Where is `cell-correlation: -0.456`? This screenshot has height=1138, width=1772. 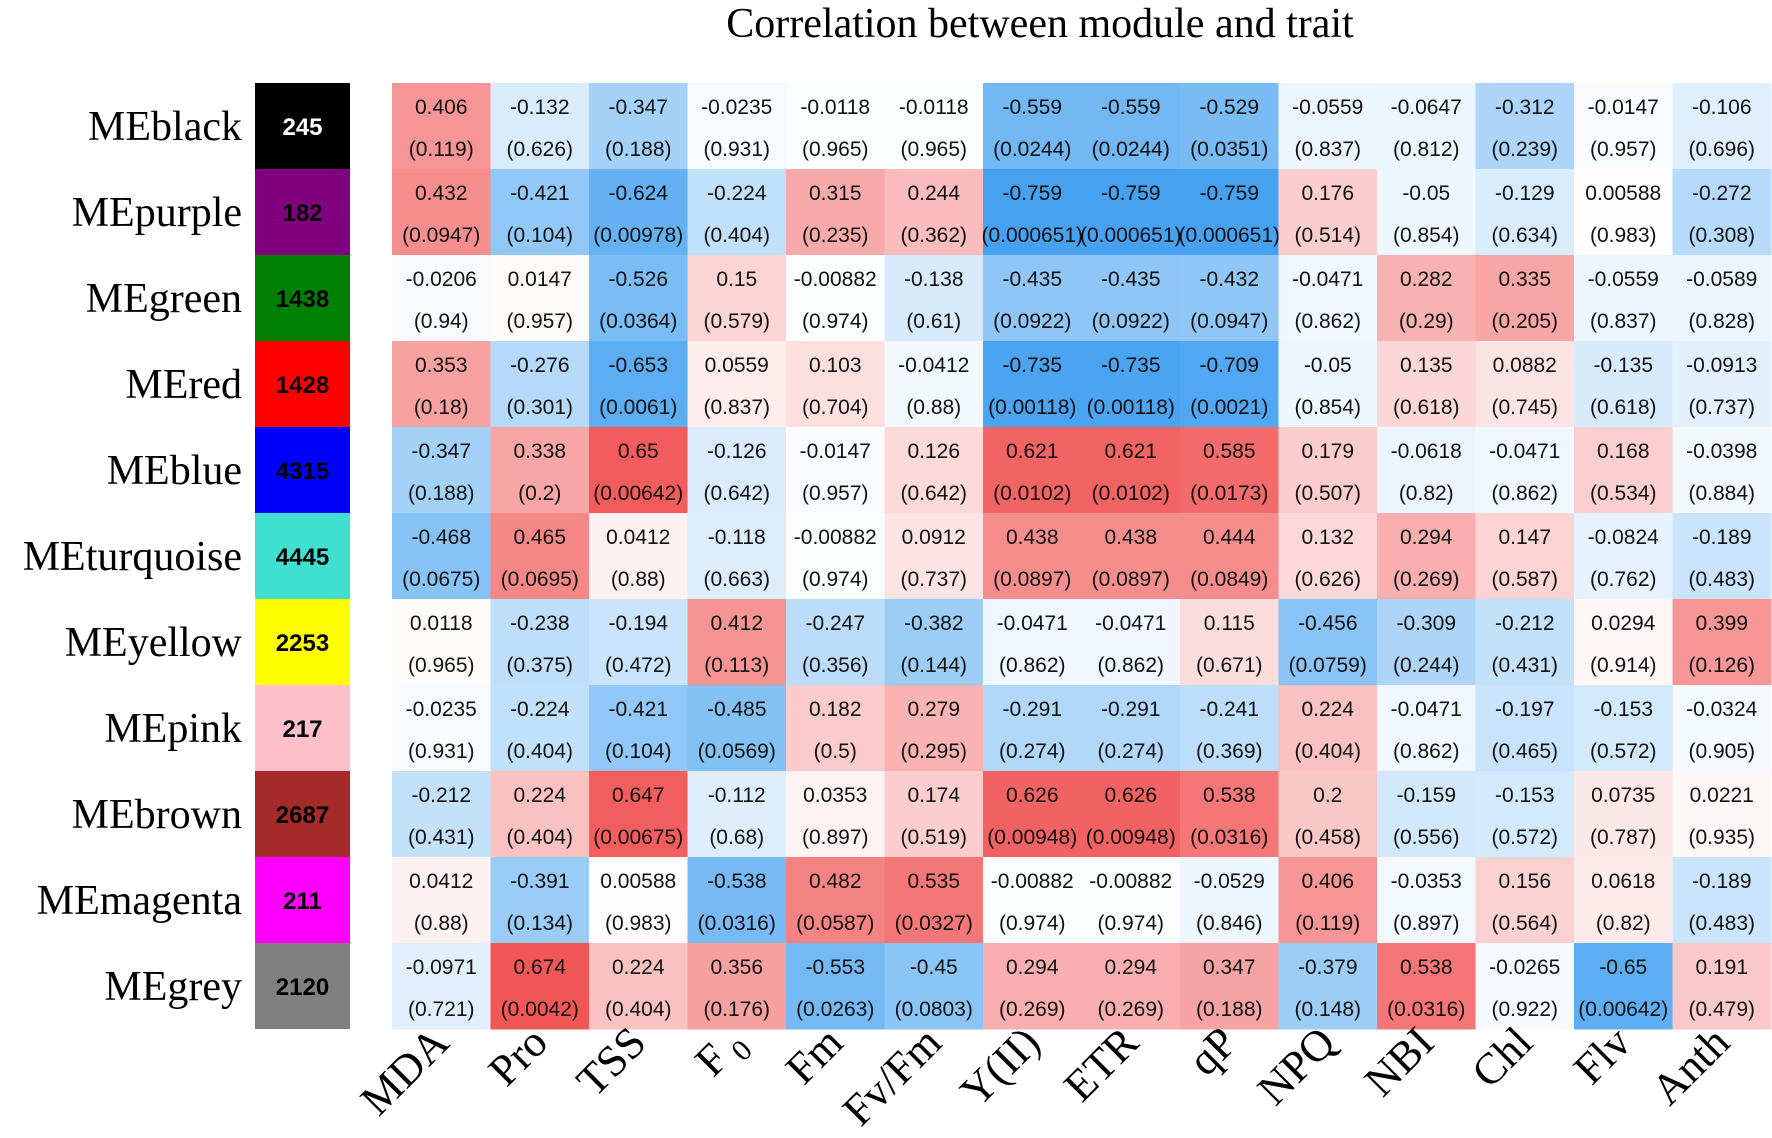
cell-correlation: -0.456 is located at coordinates (1328, 623).